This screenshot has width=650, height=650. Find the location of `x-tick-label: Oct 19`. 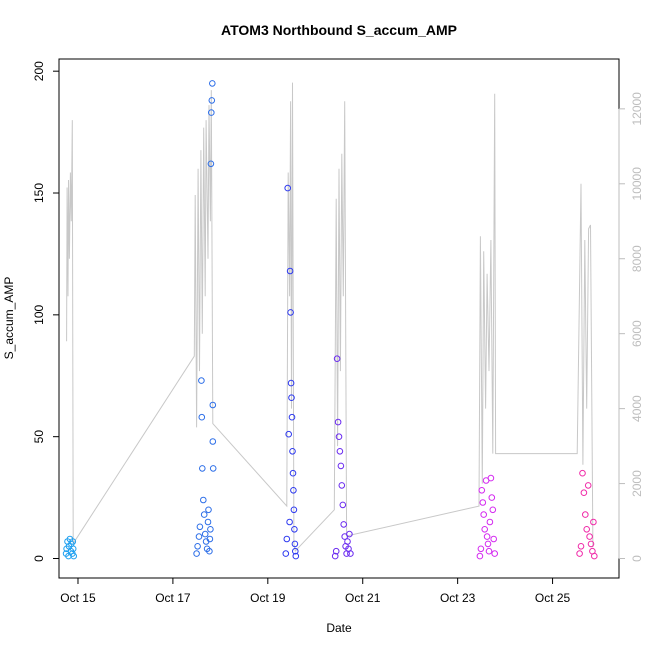

x-tick-label: Oct 19 is located at coordinates (268, 598).